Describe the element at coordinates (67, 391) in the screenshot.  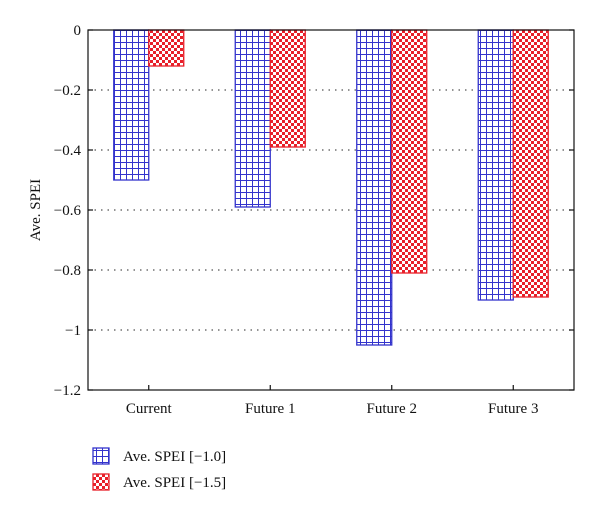
I see `y-tick-label: −1.2` at that location.